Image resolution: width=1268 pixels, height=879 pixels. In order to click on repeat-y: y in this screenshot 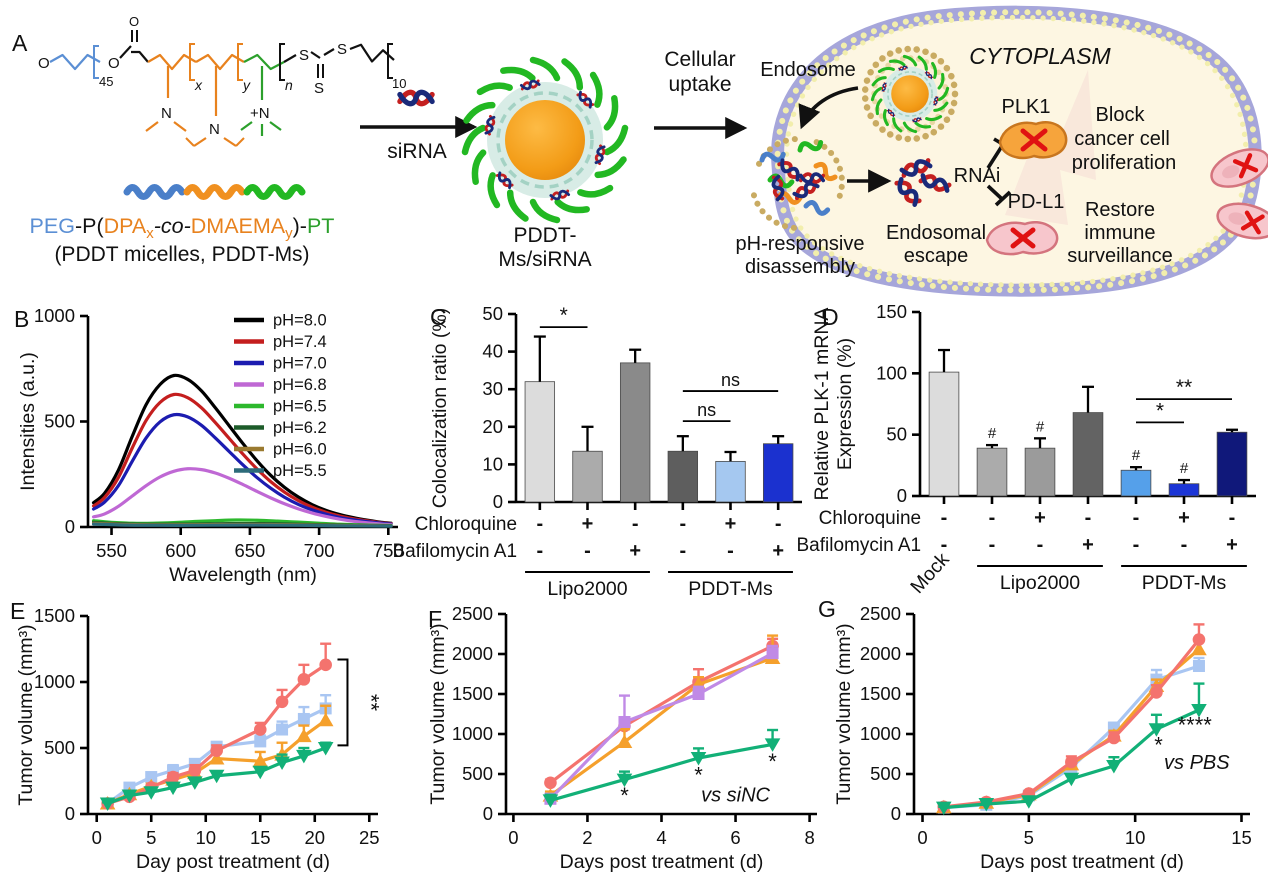, I will do `click(246, 85)`.